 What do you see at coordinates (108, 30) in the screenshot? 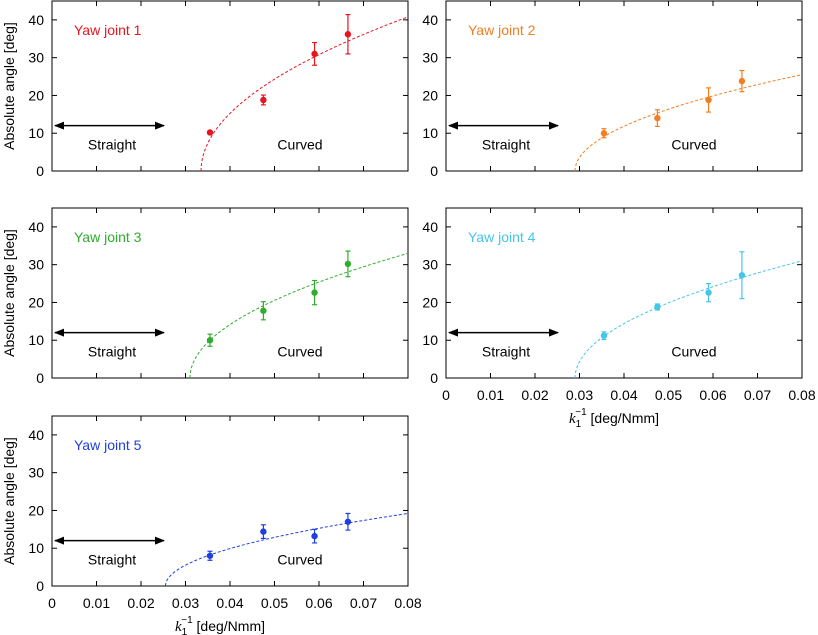
I see `panel-title: Yaw joint 1` at bounding box center [108, 30].